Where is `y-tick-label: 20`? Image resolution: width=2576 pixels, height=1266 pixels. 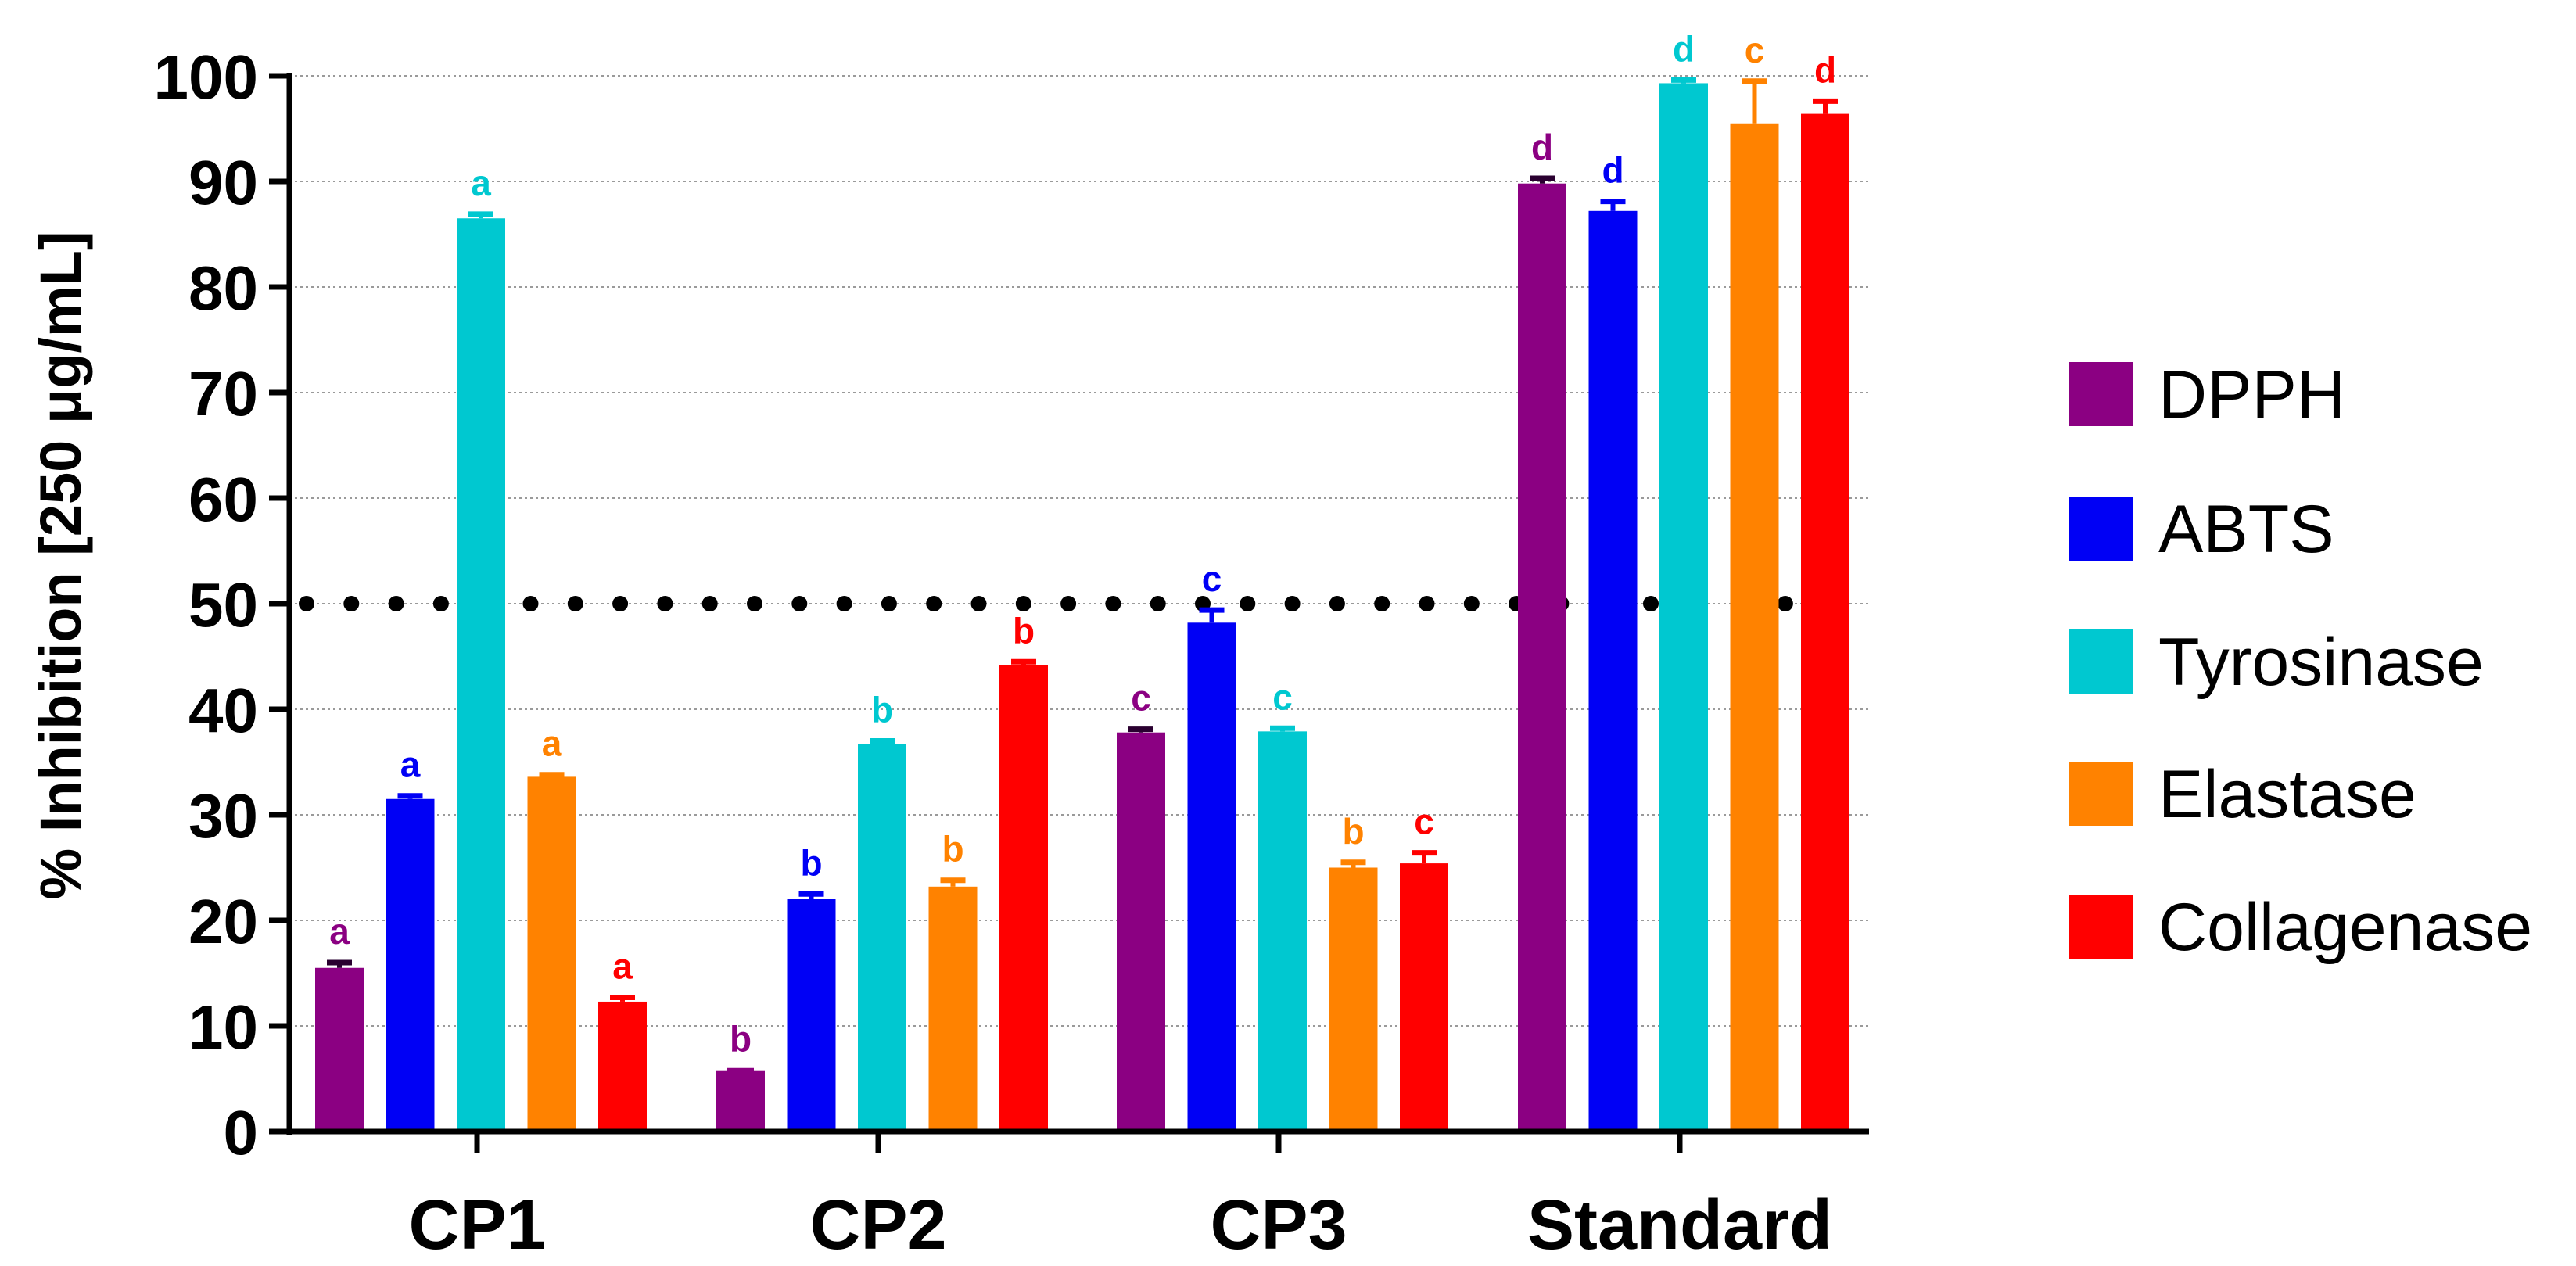 y-tick-label: 20 is located at coordinates (223, 921).